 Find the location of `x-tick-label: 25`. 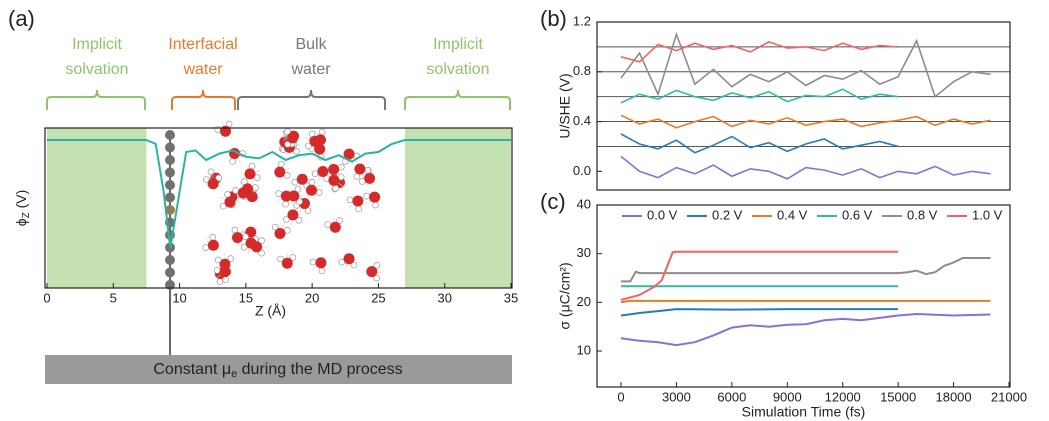

x-tick-label: 25 is located at coordinates (378, 297).